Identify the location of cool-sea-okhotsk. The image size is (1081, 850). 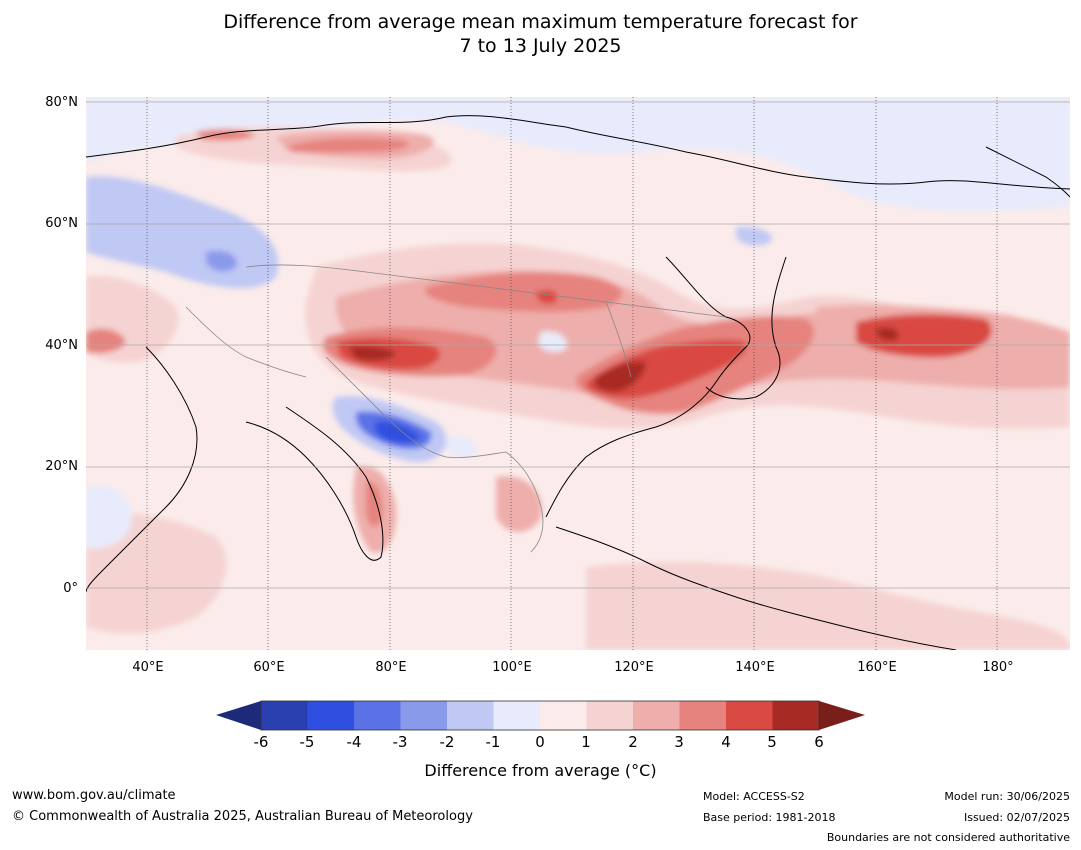
(754, 236).